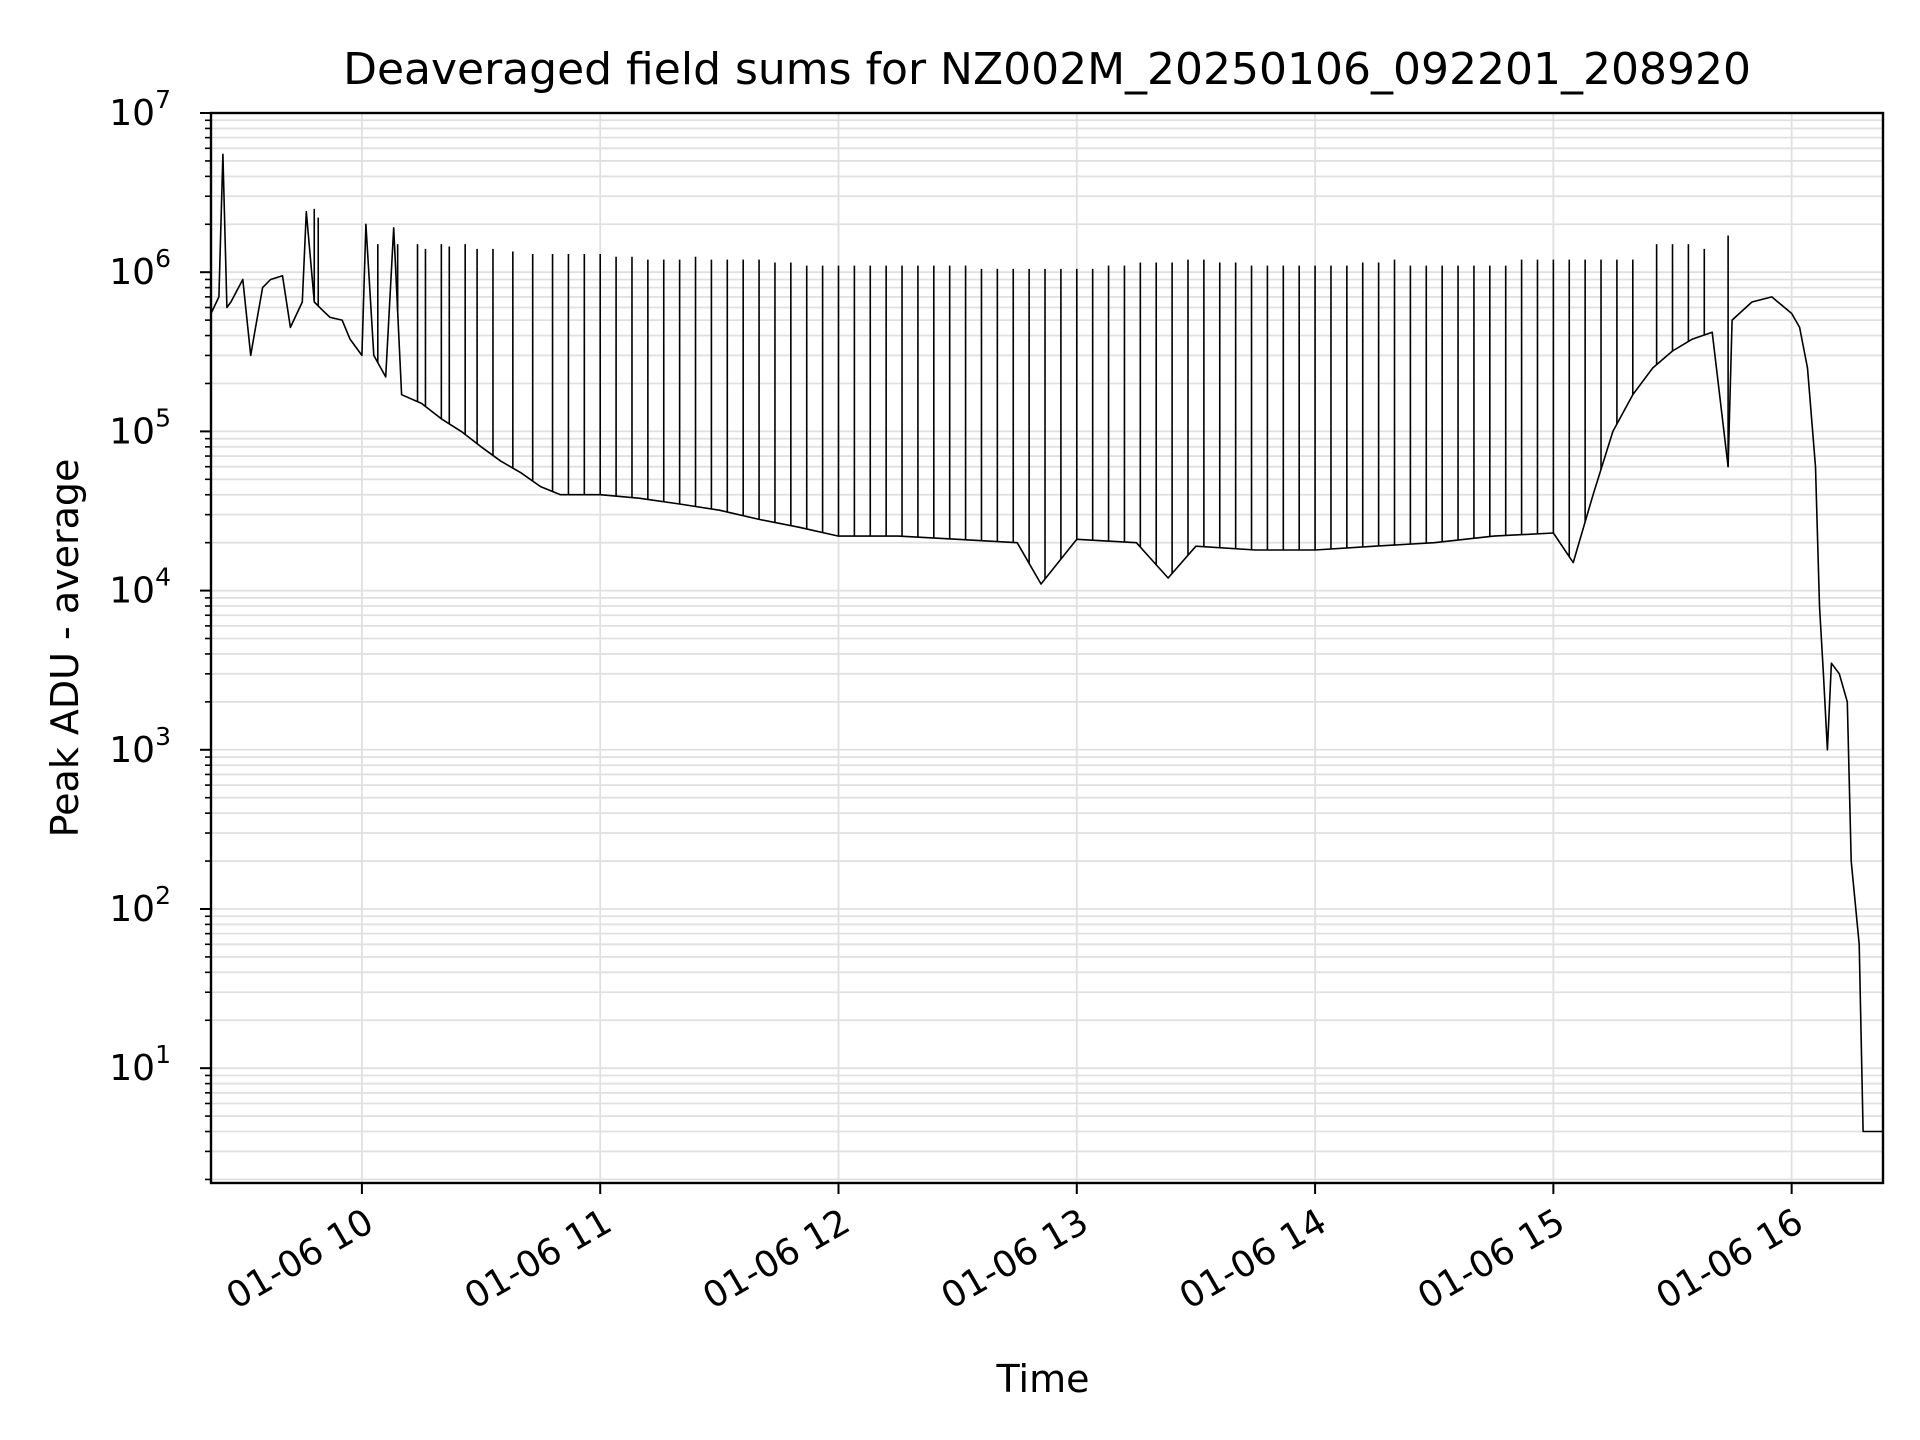 This screenshot has height=1440, width=1920. What do you see at coordinates (1043, 1379) in the screenshot?
I see `x-axis-label: Time` at bounding box center [1043, 1379].